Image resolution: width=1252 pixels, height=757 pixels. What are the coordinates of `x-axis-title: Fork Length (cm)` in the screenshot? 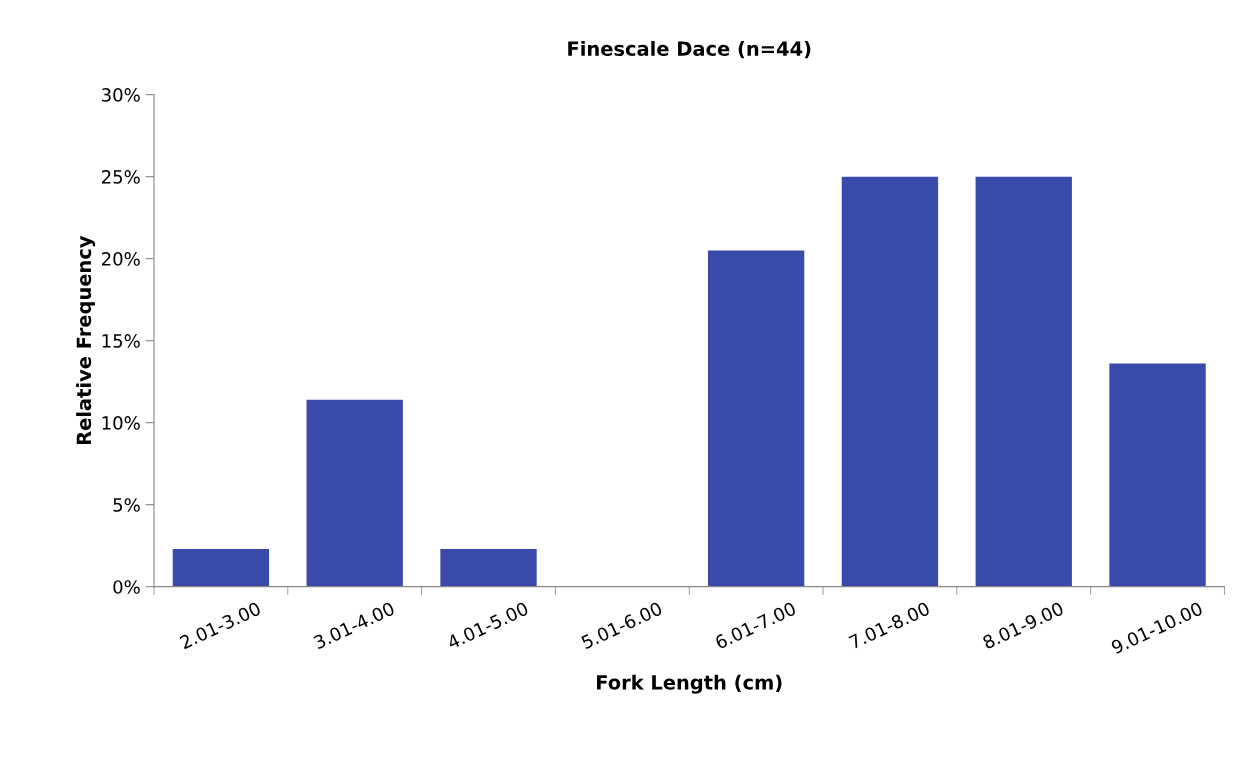 It's located at (689, 684).